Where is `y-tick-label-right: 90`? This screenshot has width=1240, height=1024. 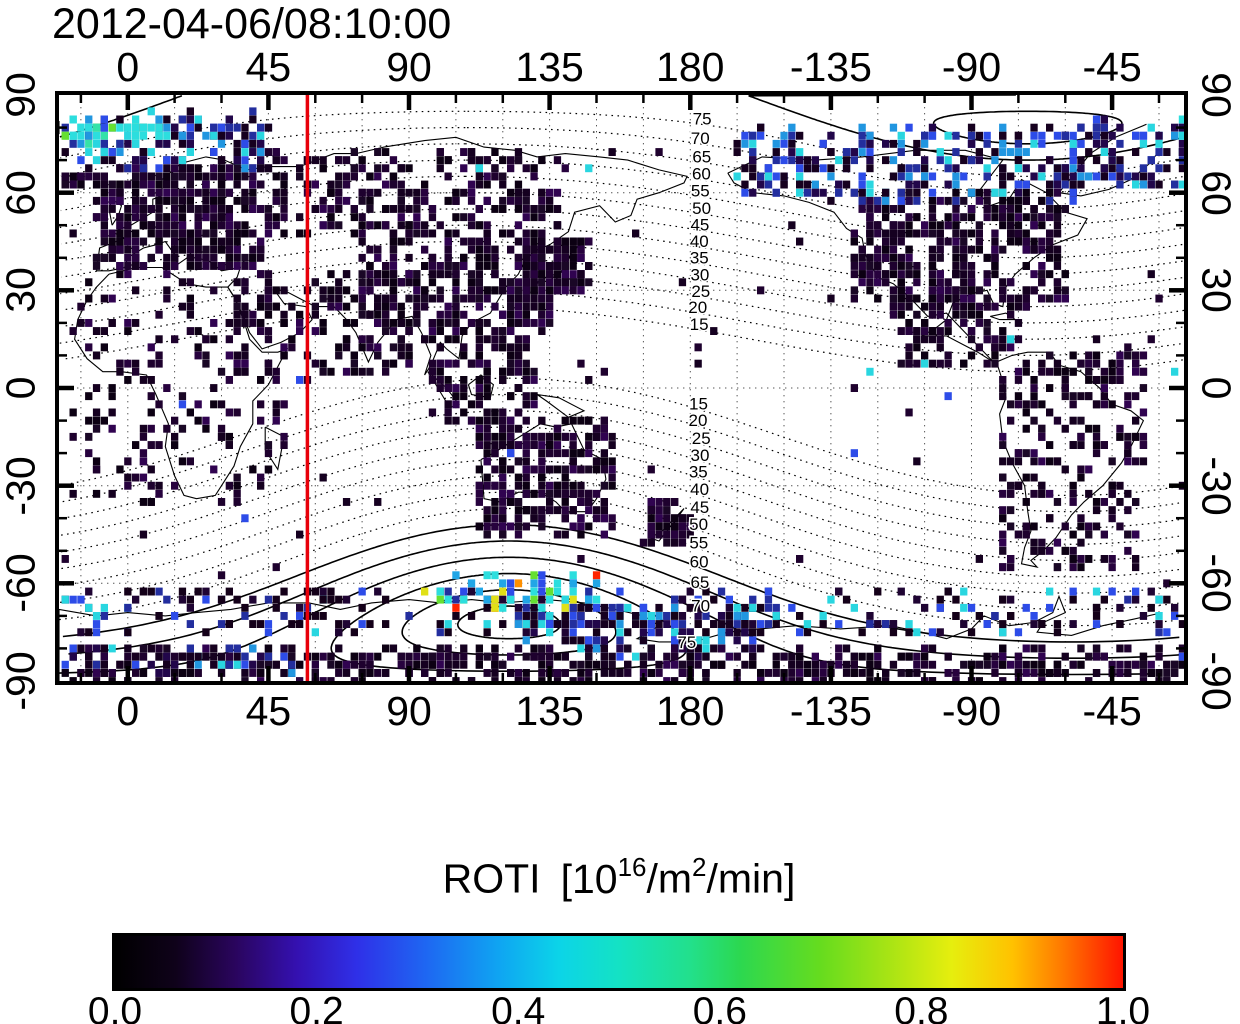
y-tick-label-right: 90 is located at coordinates (1216, 95).